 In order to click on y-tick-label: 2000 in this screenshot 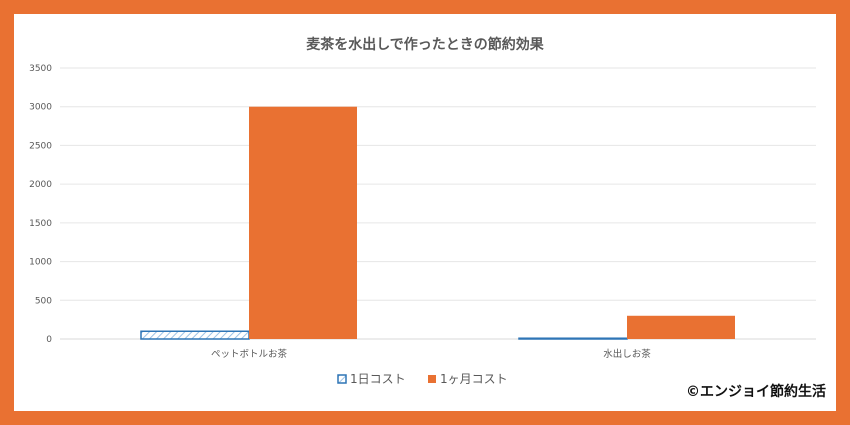, I will do `click(40, 185)`.